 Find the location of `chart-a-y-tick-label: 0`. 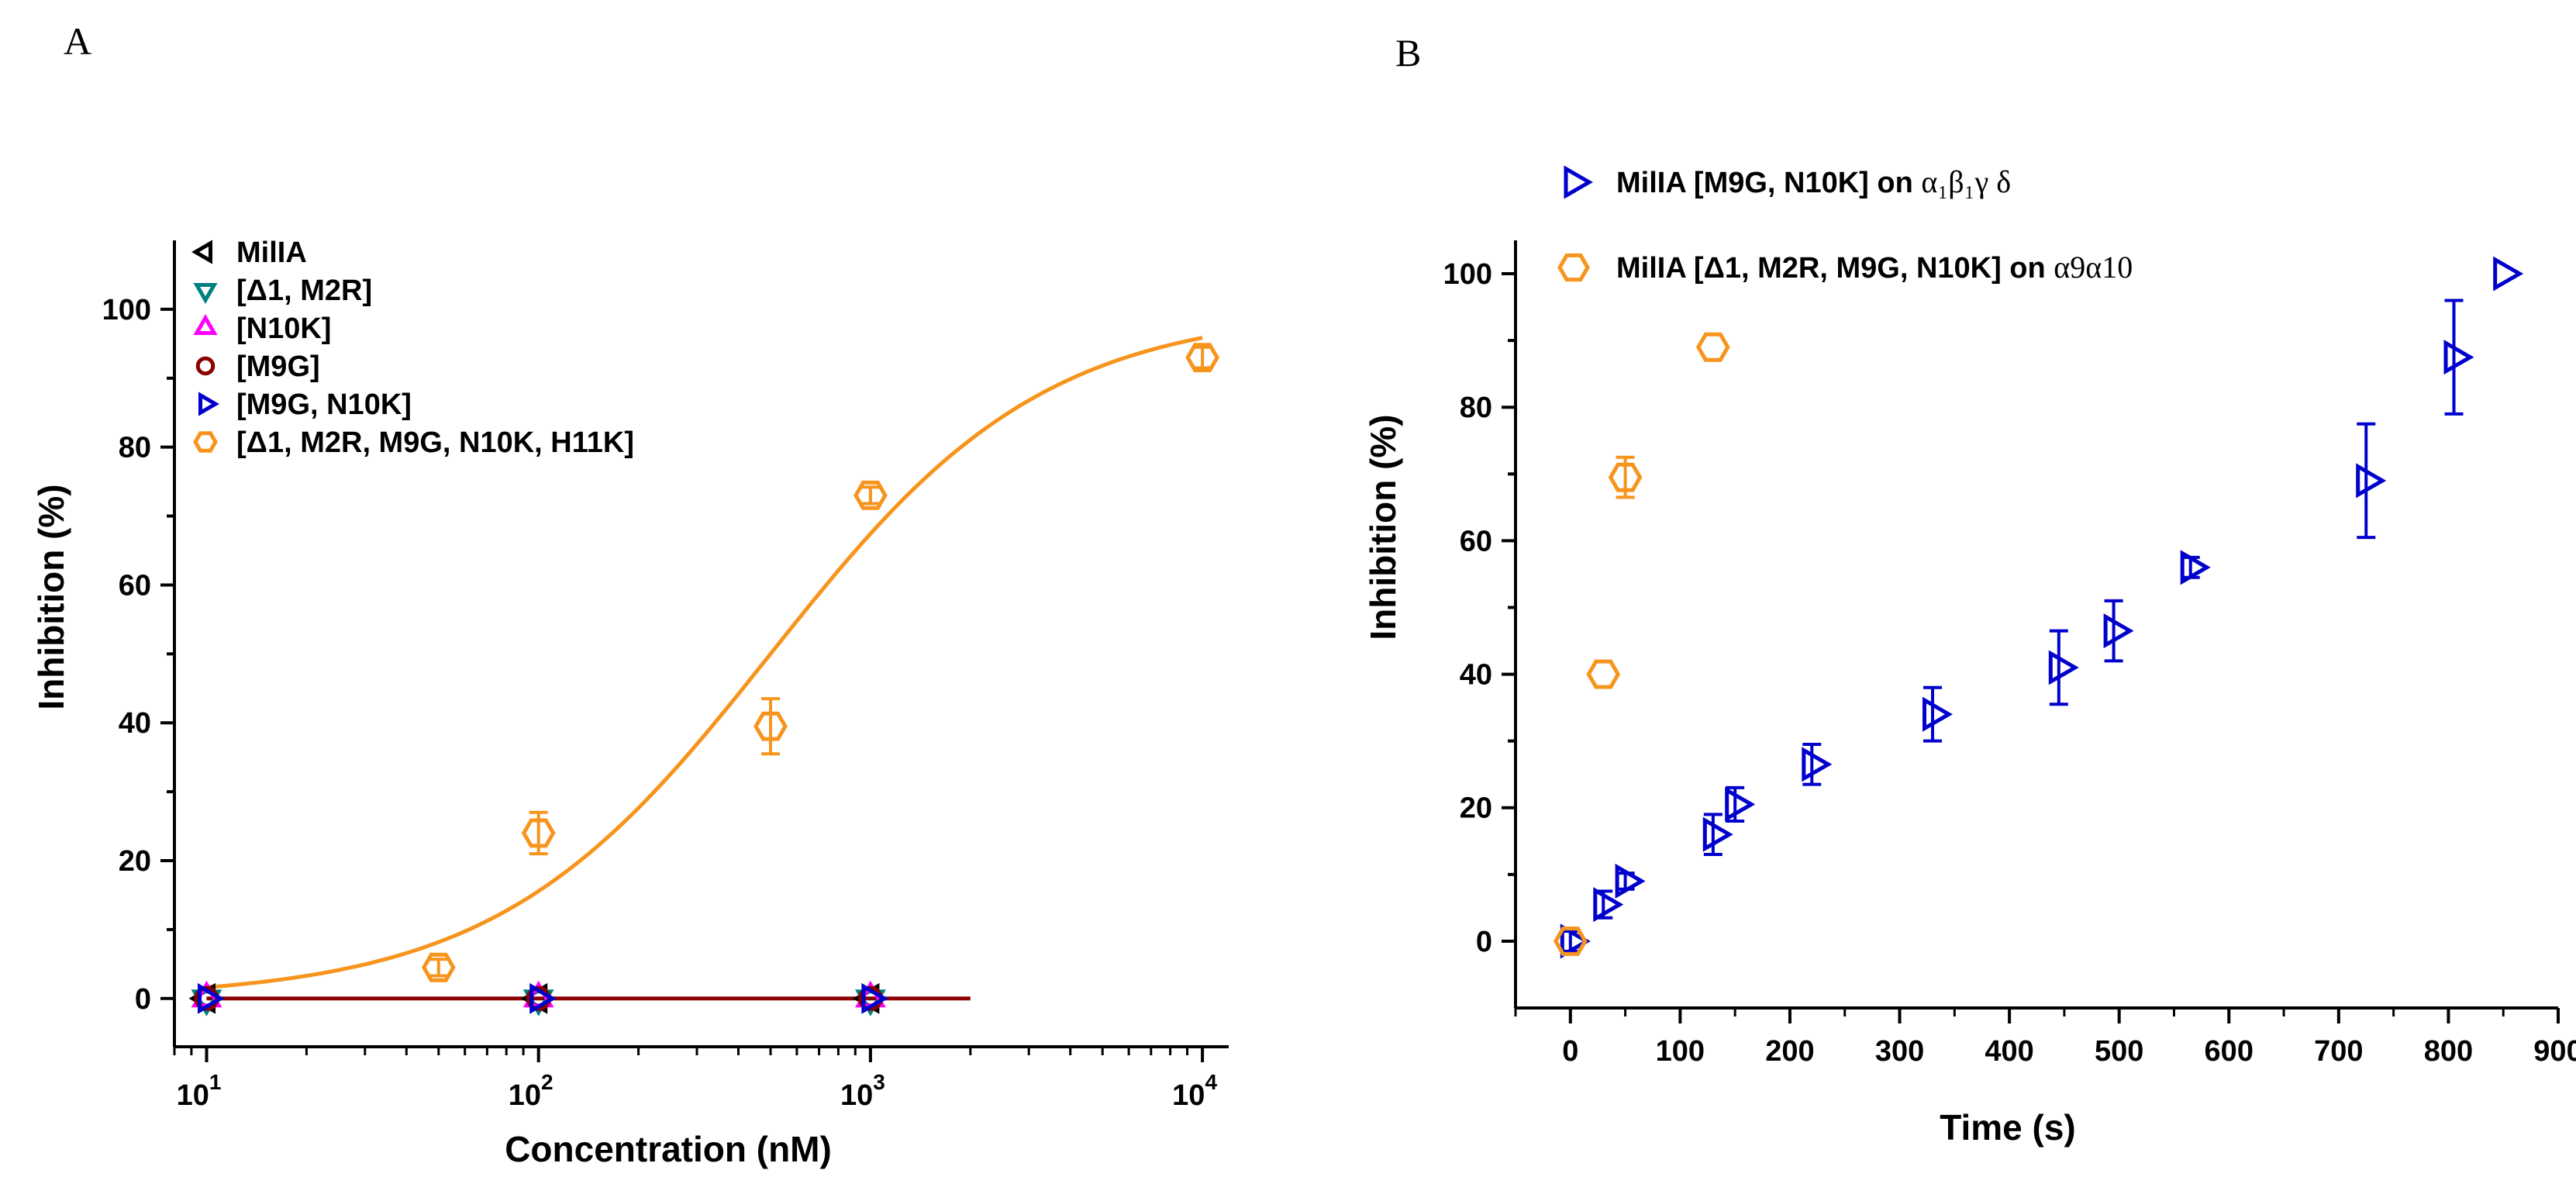

chart-a-y-tick-label: 0 is located at coordinates (143, 999).